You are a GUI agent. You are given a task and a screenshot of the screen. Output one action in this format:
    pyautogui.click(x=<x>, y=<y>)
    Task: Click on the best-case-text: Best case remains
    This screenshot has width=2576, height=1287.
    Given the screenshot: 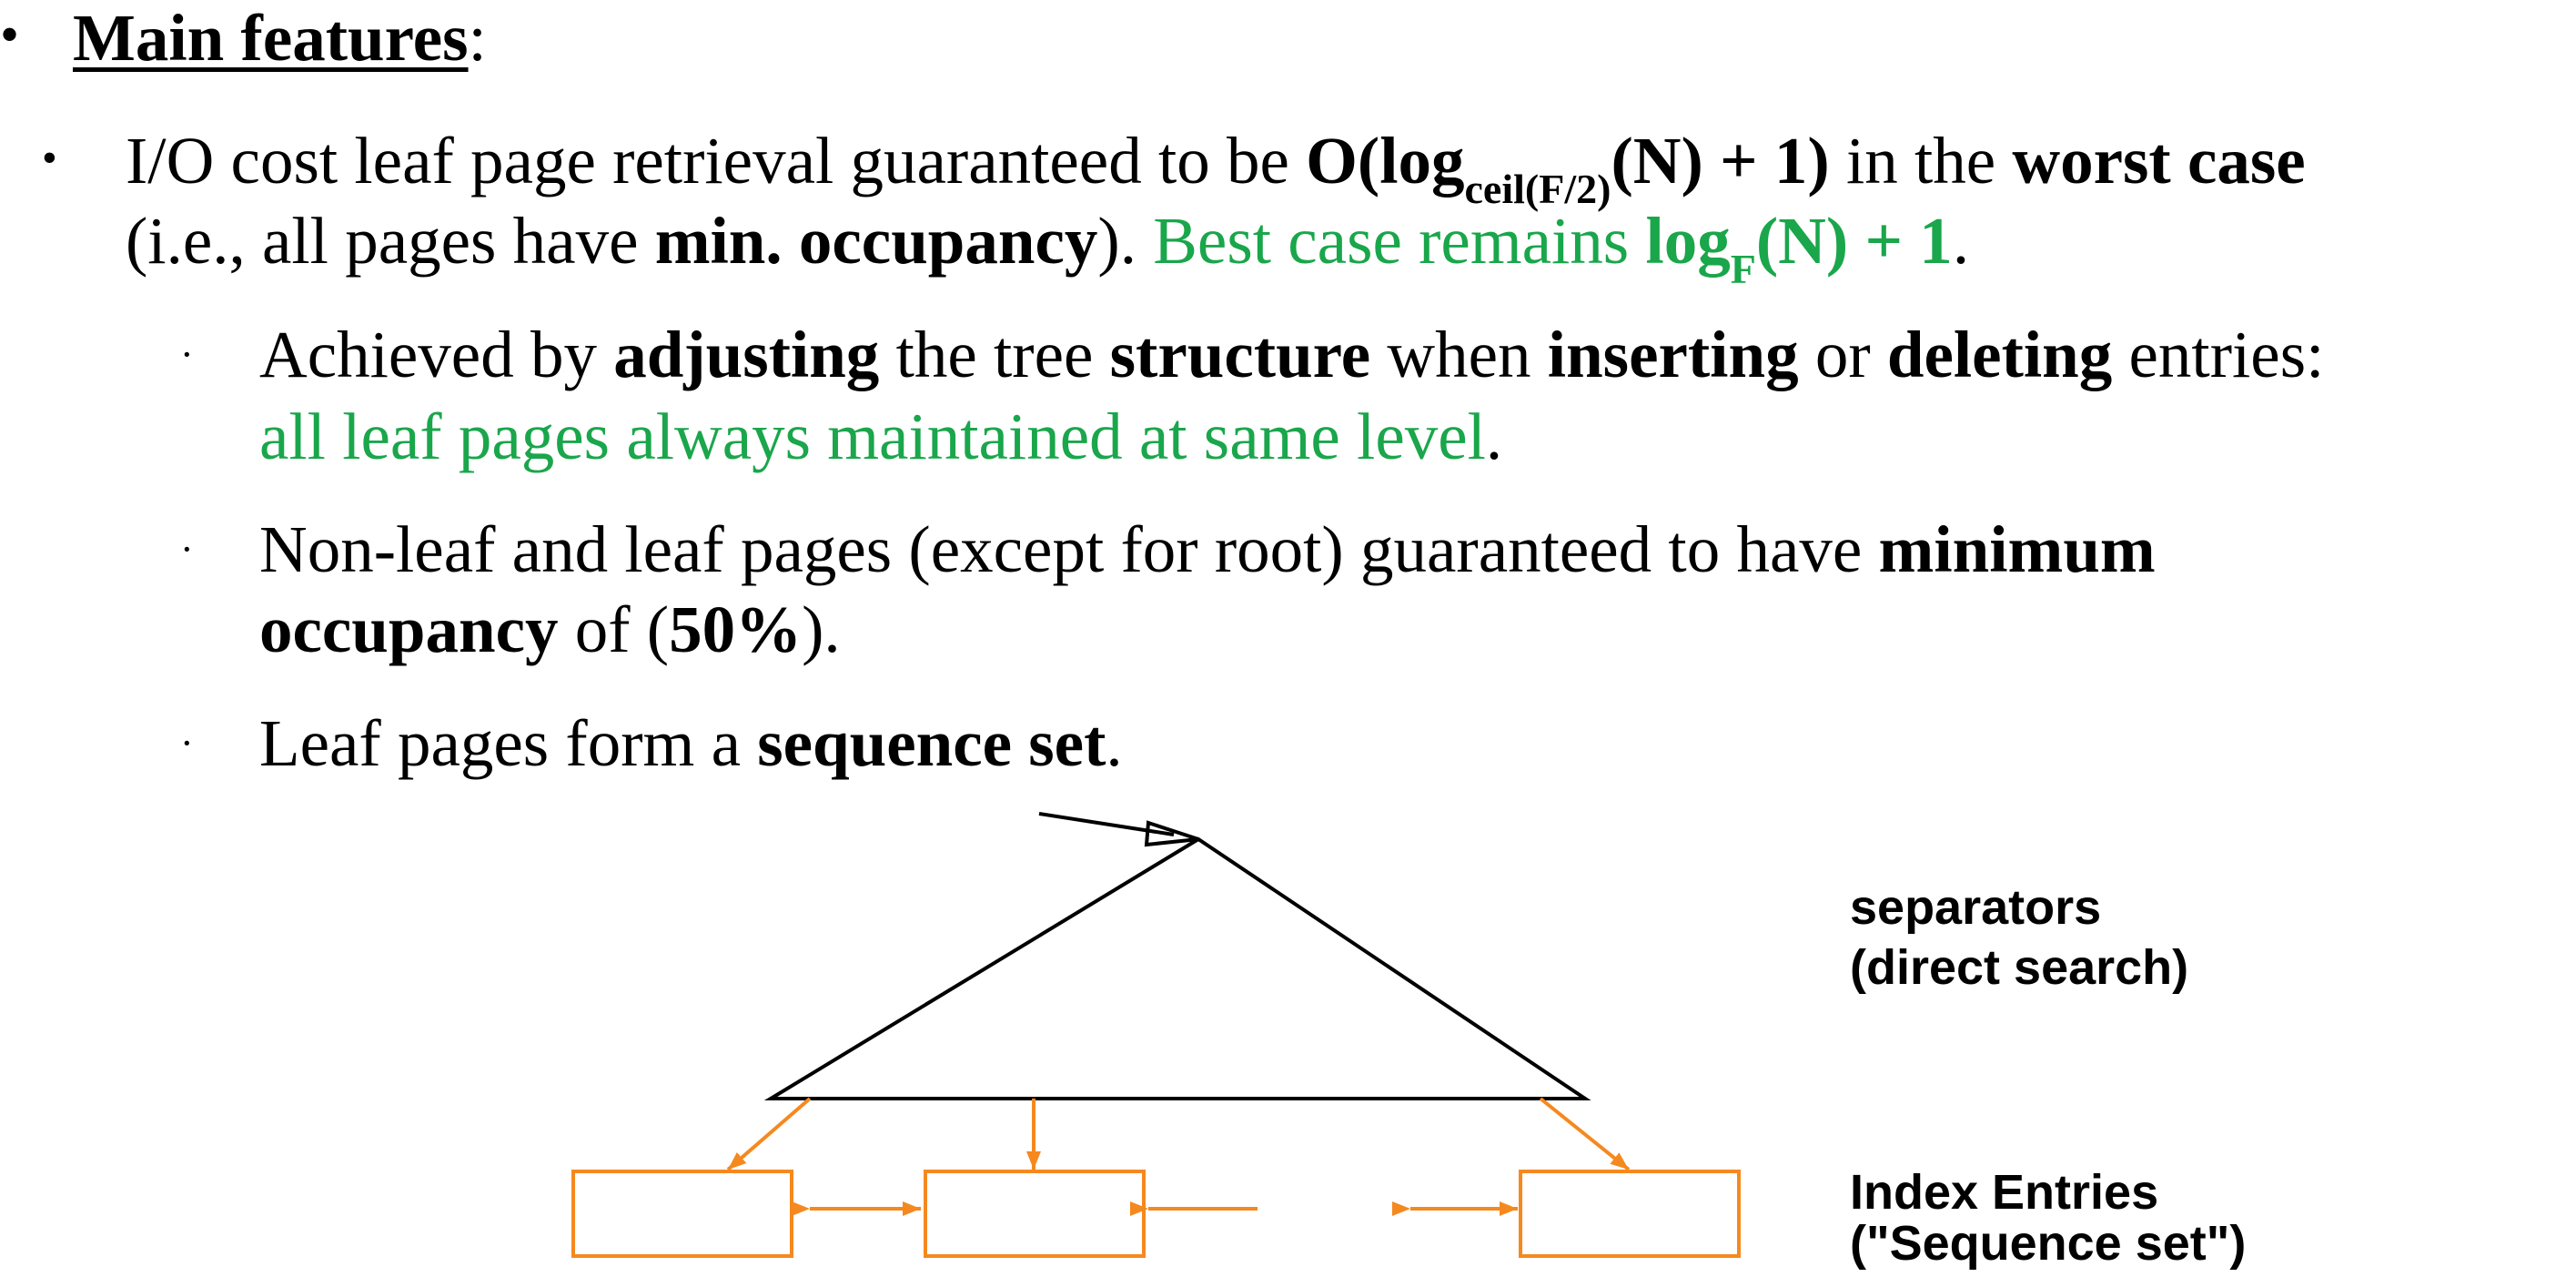 What is the action you would take?
    pyautogui.click(x=1399, y=241)
    